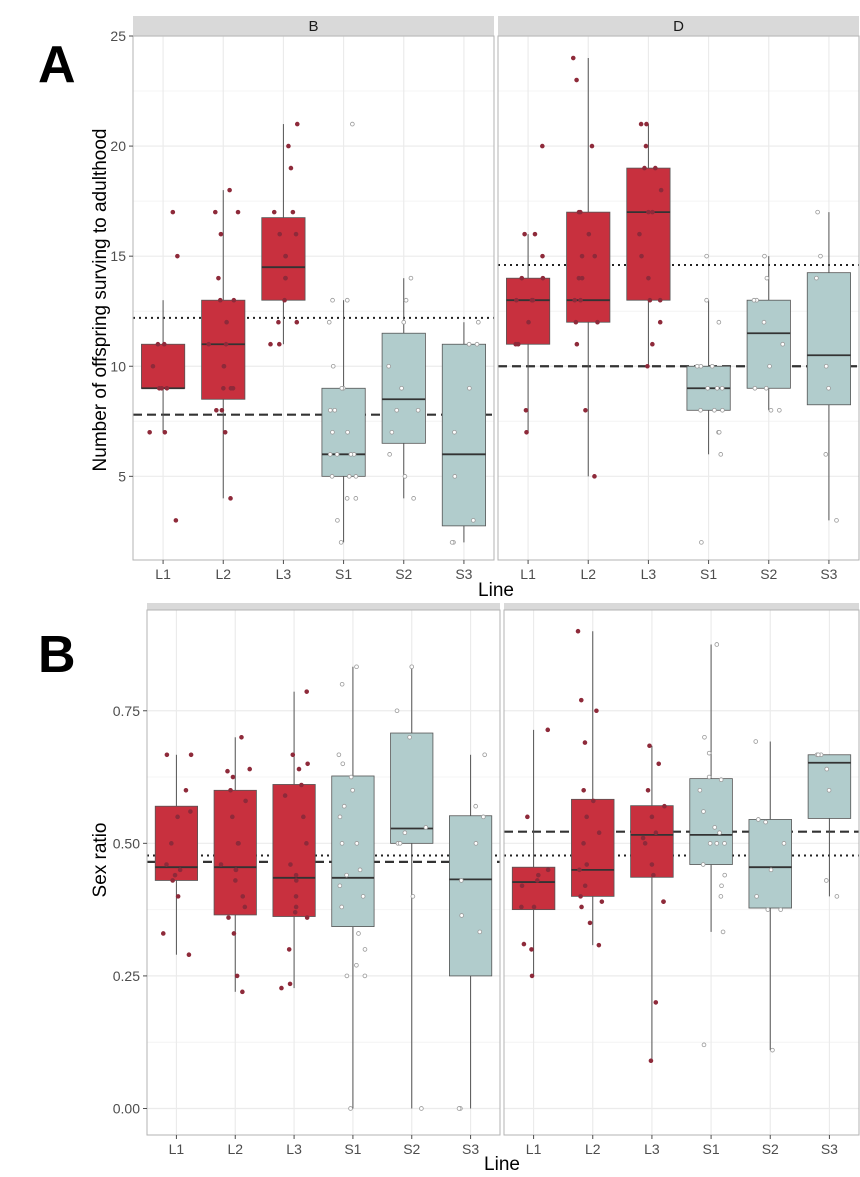  Describe the element at coordinates (126, 711) in the screenshot. I see `y-tick-label-b-3: 0.75` at that location.